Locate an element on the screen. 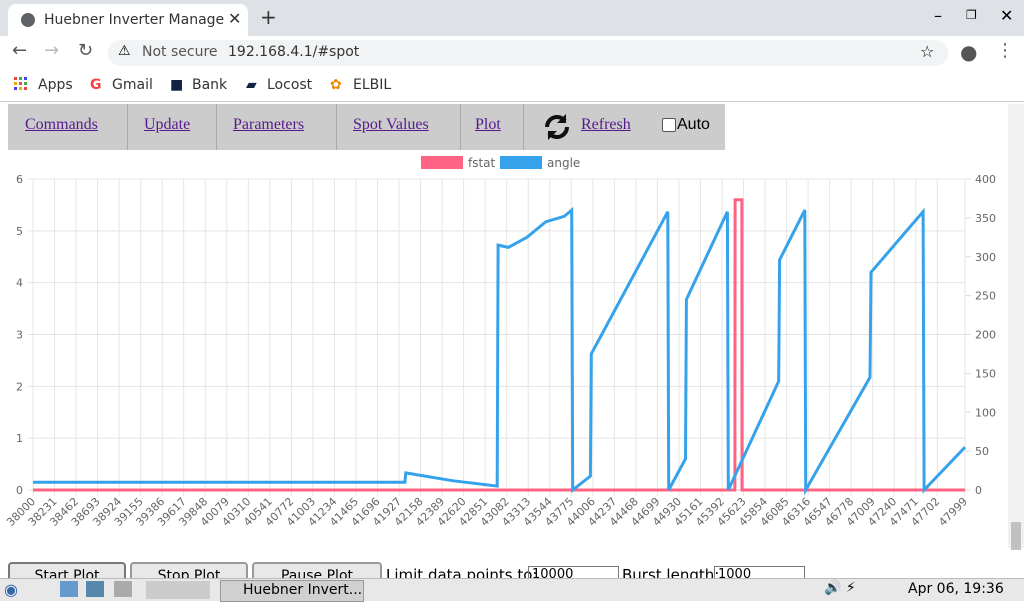 Image resolution: width=1024 pixels, height=602 pixels. auto-checkbox is located at coordinates (669, 125).